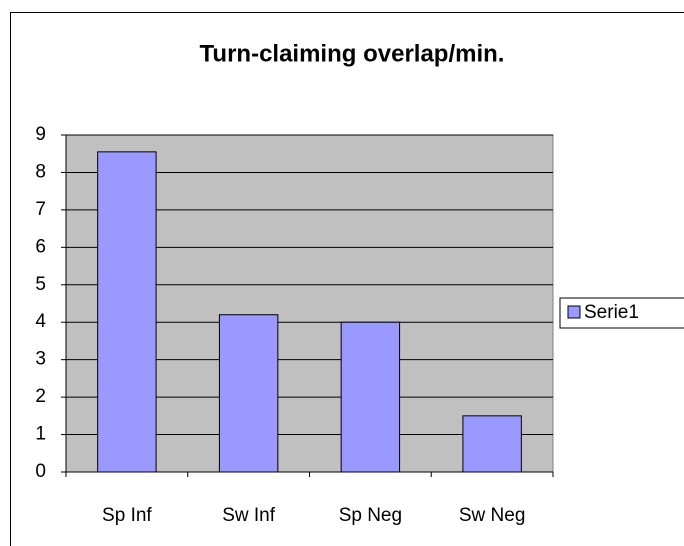  What do you see at coordinates (40, 171) in the screenshot?
I see `y-tick-label: 8` at bounding box center [40, 171].